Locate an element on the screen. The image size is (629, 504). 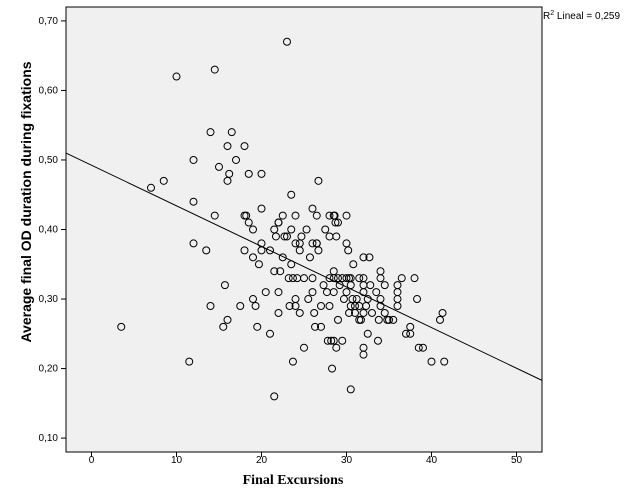
x-tick-label: 50 is located at coordinates (517, 460).